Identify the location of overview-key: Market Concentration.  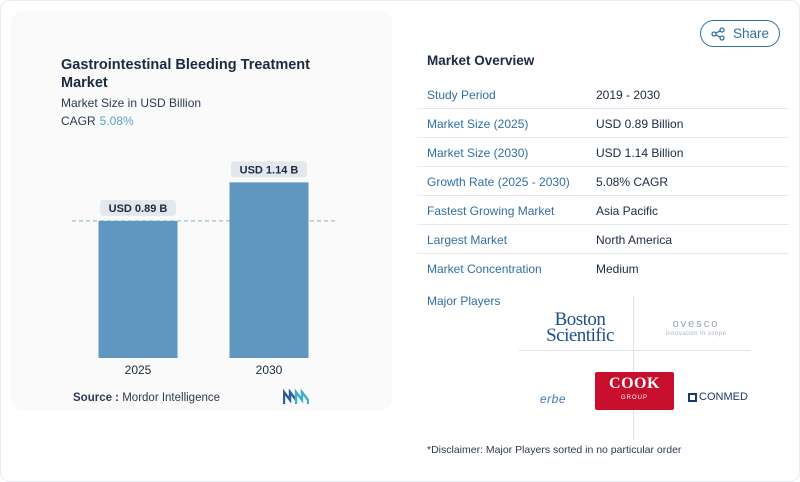
(484, 269).